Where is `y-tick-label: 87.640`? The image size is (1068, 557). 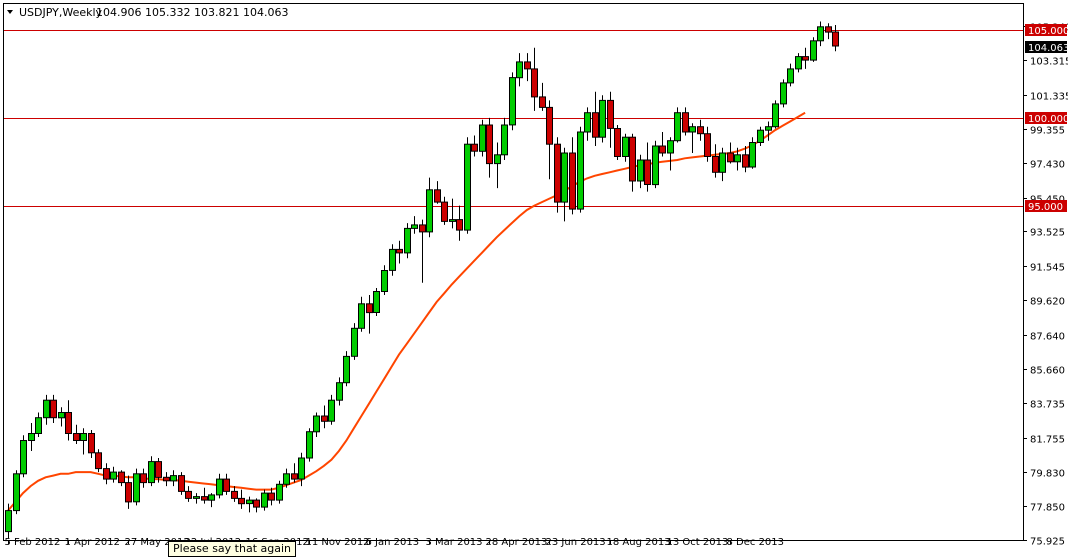
y-tick-label: 87.640 is located at coordinates (1047, 337).